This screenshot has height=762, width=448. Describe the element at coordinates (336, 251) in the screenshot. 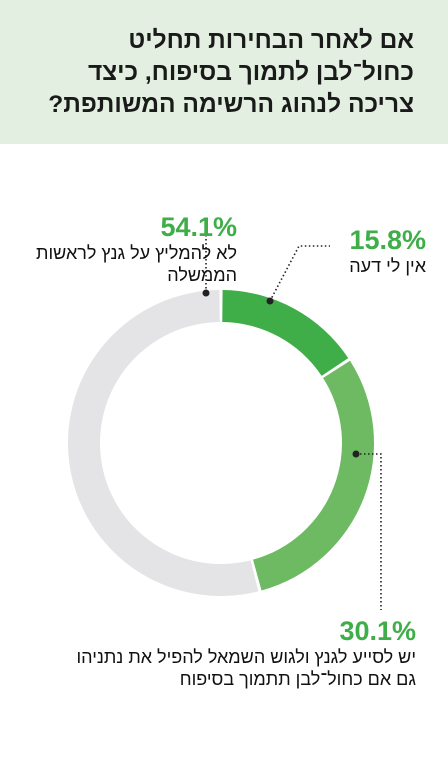

I see `slice-label-0: 15.8% אין לי דעה` at that location.